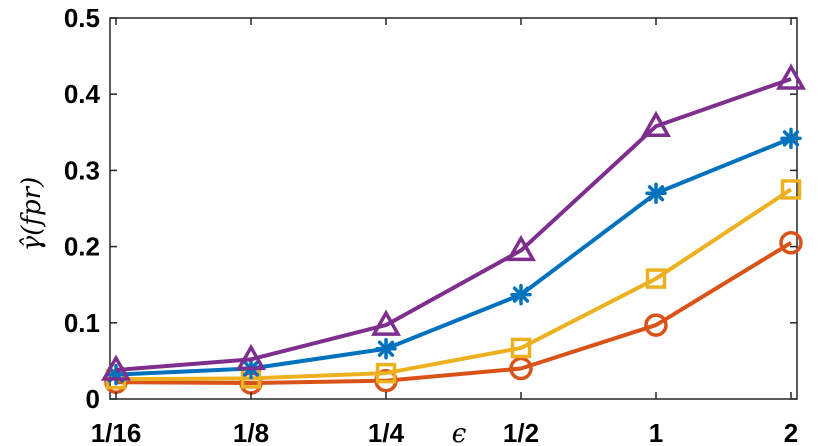 The image size is (830, 446). I want to click on y-tick-label: 0.5, so click(82, 18).